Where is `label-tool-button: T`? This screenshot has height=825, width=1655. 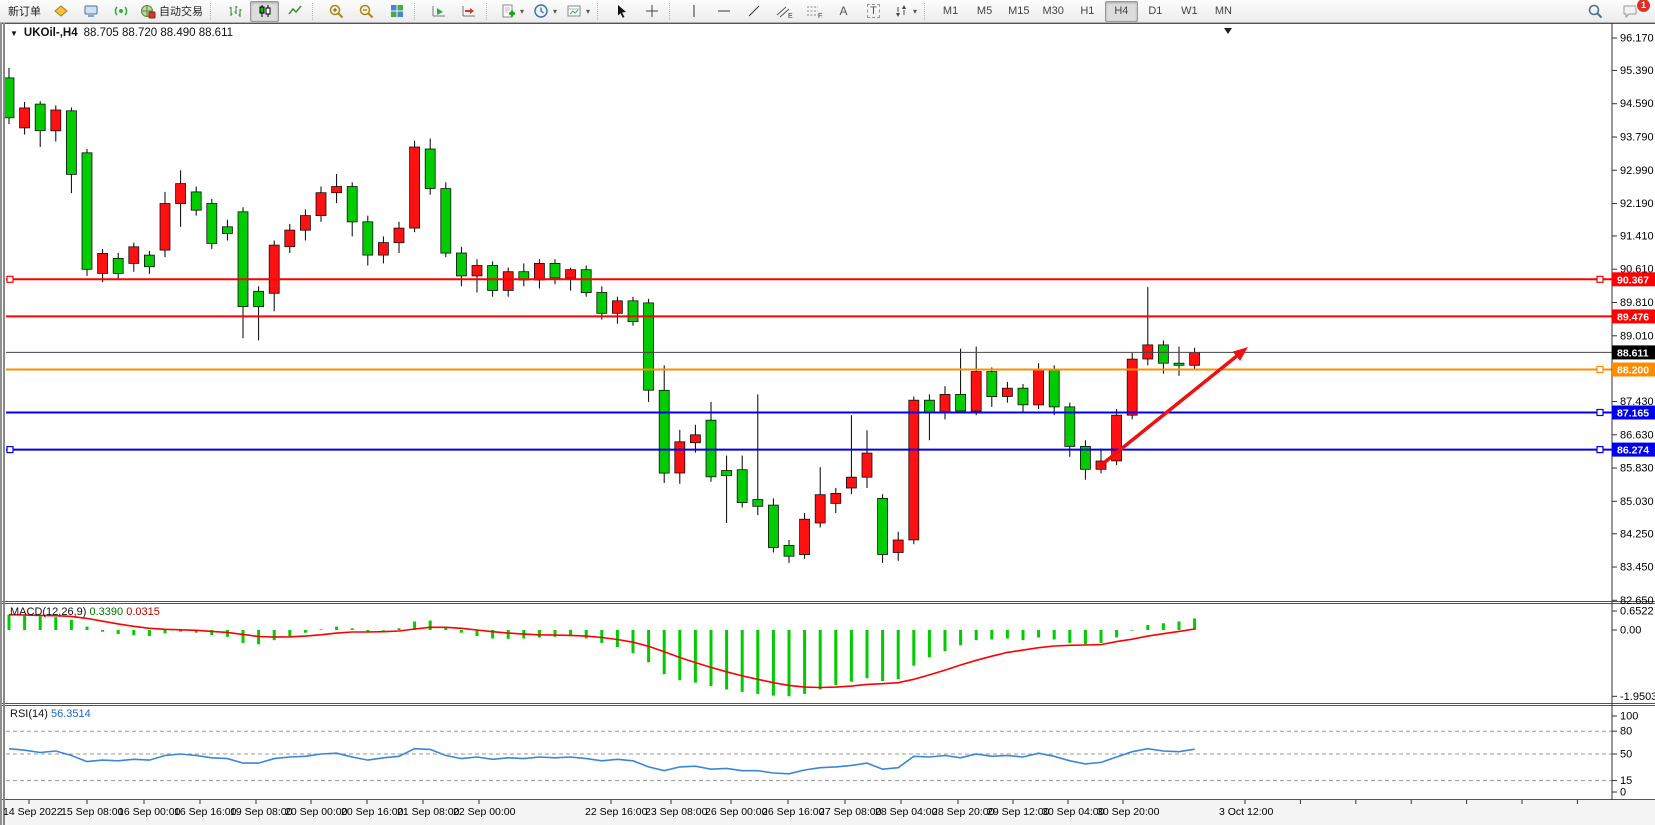
label-tool-button: T is located at coordinates (873, 11).